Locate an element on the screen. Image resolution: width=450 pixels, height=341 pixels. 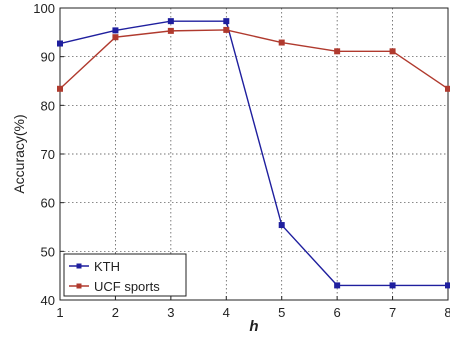
y-tick-label: 50 is located at coordinates (48, 251).